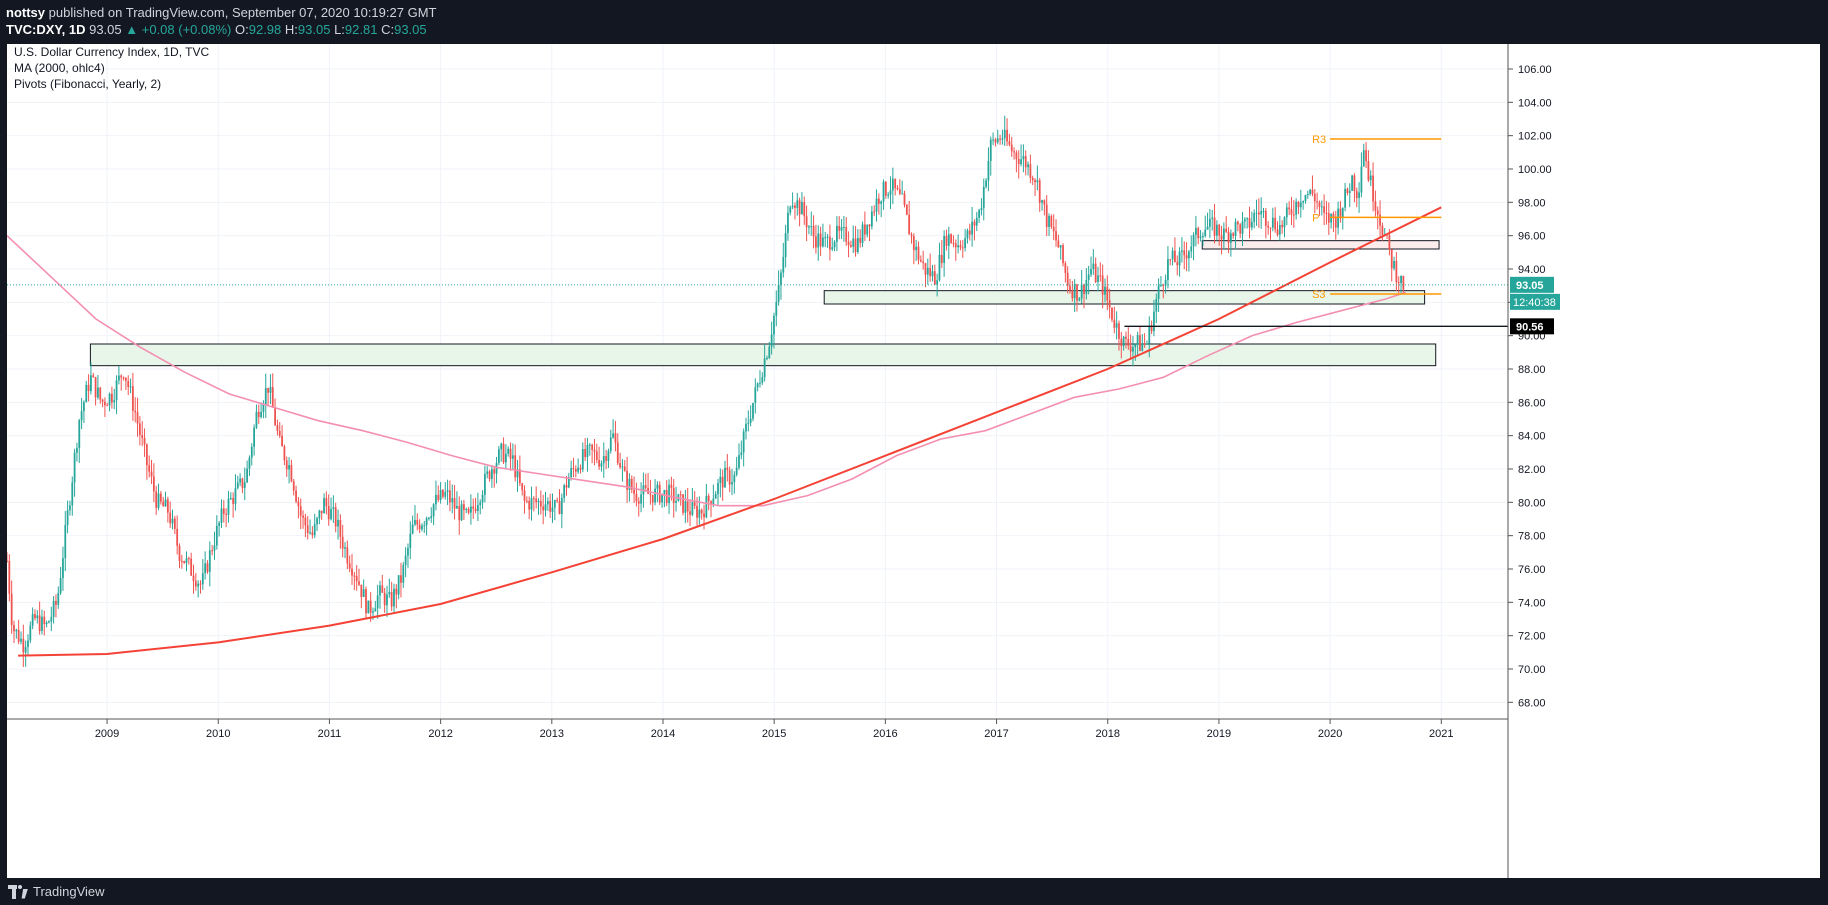 This screenshot has height=905, width=1828. What do you see at coordinates (1532, 570) in the screenshot?
I see `y-tick-label: 76.00` at bounding box center [1532, 570].